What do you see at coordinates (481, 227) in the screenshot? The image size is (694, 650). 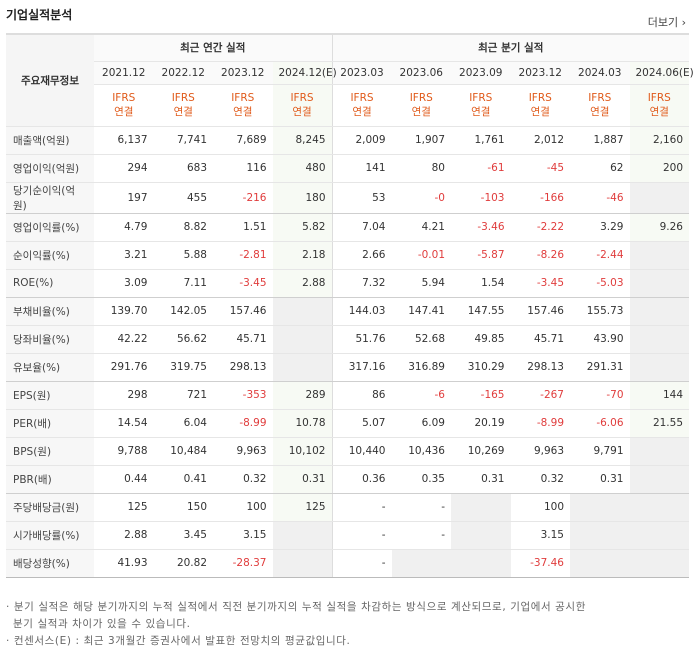 I see `value-cell: -3.46` at bounding box center [481, 227].